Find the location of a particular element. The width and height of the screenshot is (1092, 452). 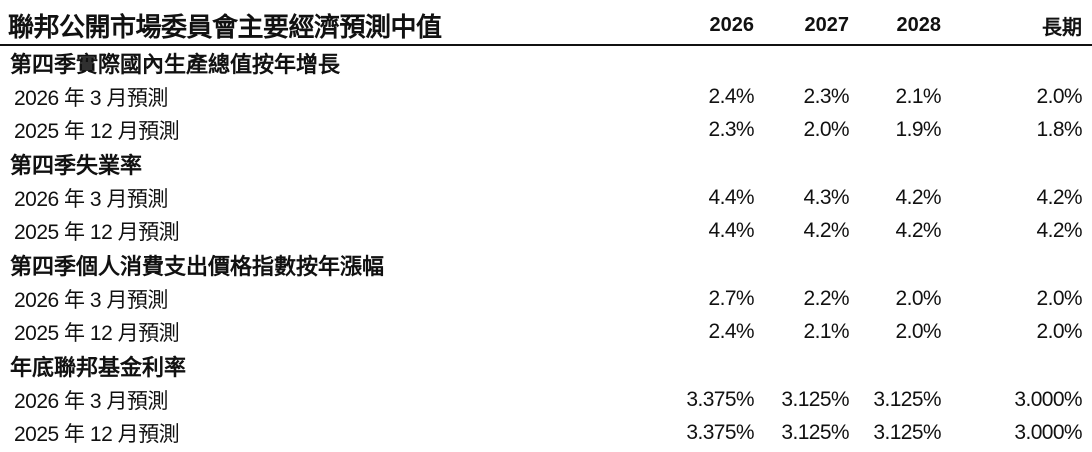

column-header-2027: 2027 is located at coordinates (801, 26).